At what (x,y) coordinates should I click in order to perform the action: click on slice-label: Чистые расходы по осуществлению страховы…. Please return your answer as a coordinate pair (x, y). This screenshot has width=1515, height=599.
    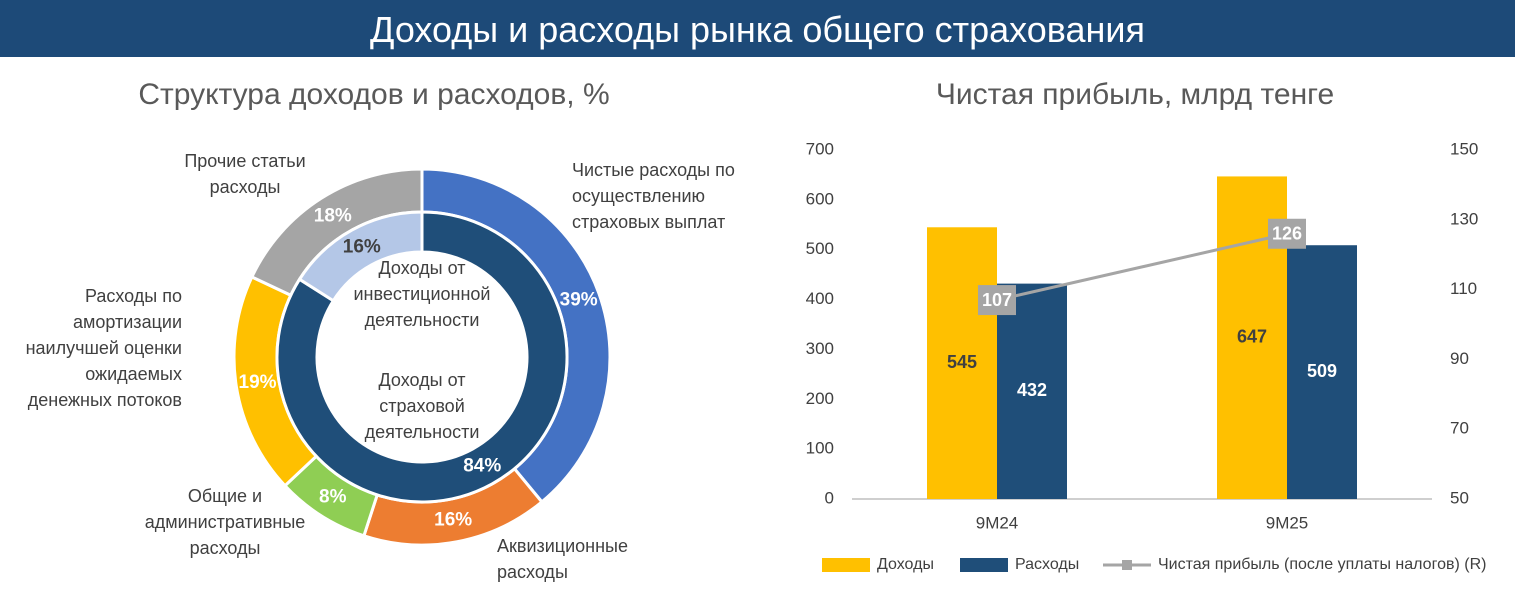
    Looking at the image, I should click on (653, 196).